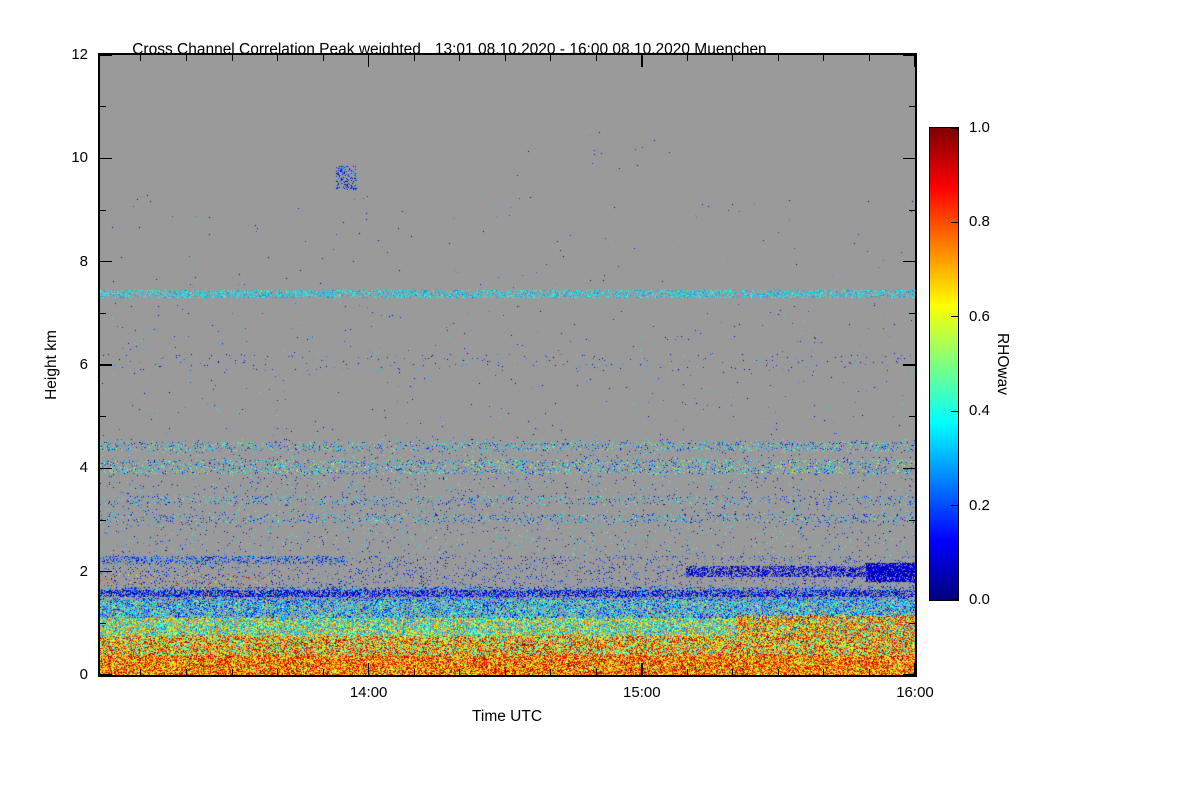  I want to click on colorbar-tick-label: 1.0, so click(979, 127).